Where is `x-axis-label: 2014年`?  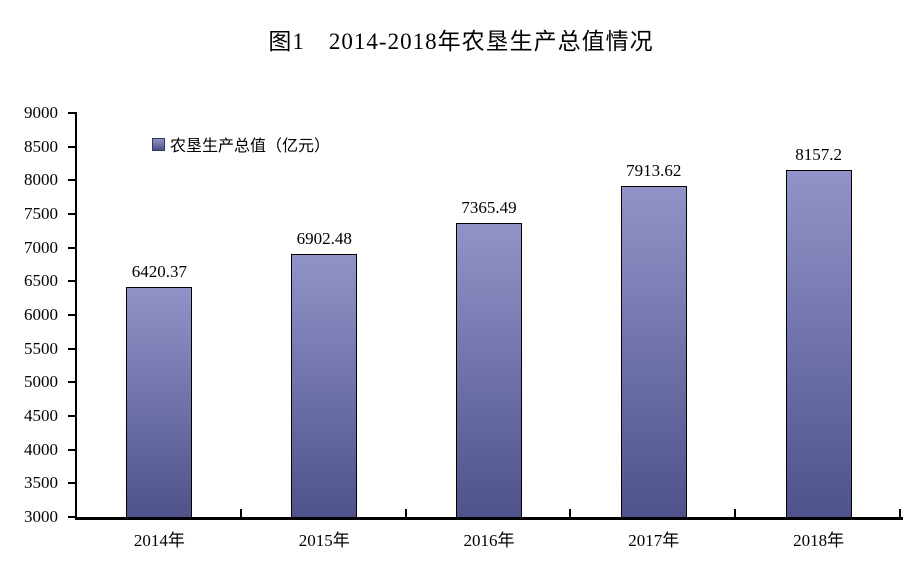 x-axis-label: 2014年 is located at coordinates (159, 540).